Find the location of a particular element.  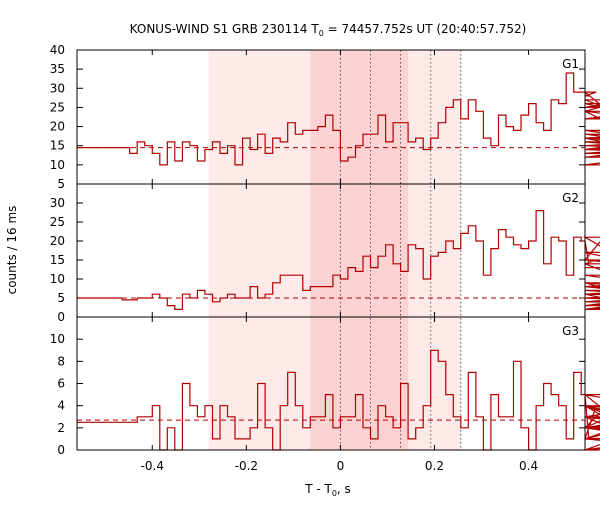

x-tick-label-0.4: 0.4 is located at coordinates (528, 466).